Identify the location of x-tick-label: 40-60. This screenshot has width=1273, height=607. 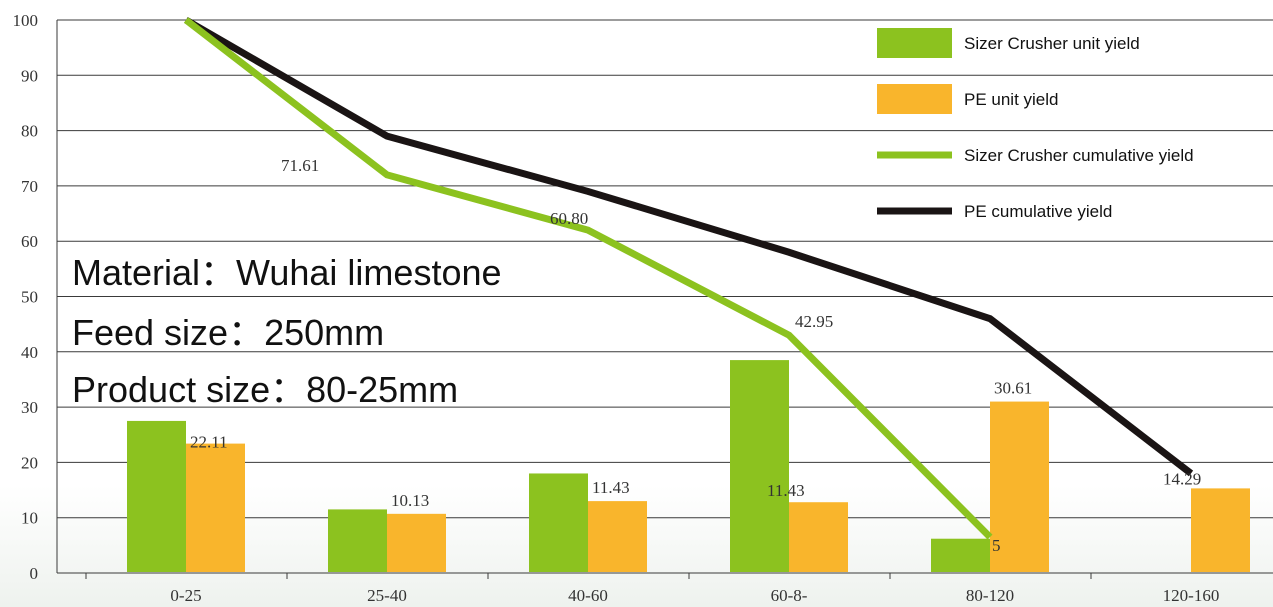
(588, 595).